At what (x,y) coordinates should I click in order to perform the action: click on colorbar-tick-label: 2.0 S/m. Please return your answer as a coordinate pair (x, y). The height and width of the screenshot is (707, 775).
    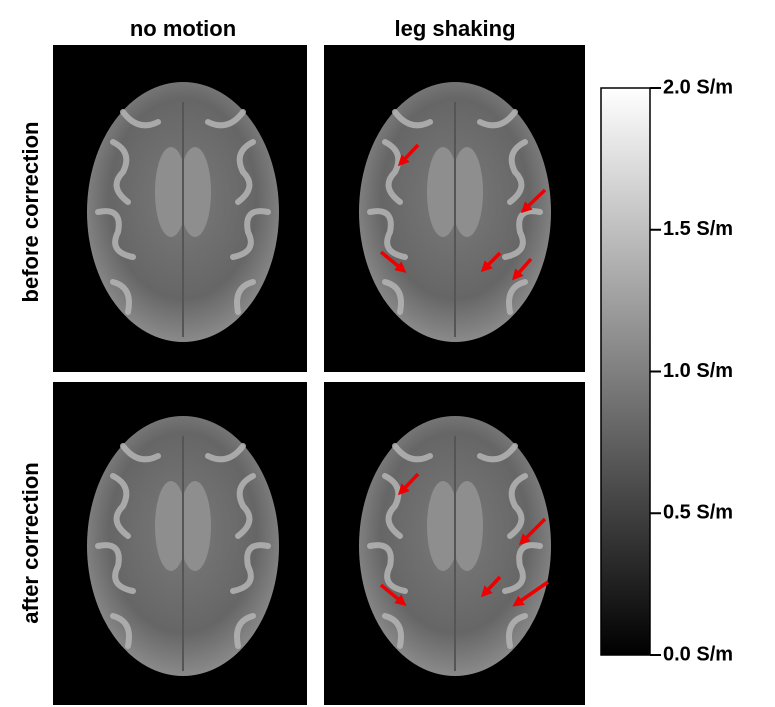
    Looking at the image, I should click on (698, 87).